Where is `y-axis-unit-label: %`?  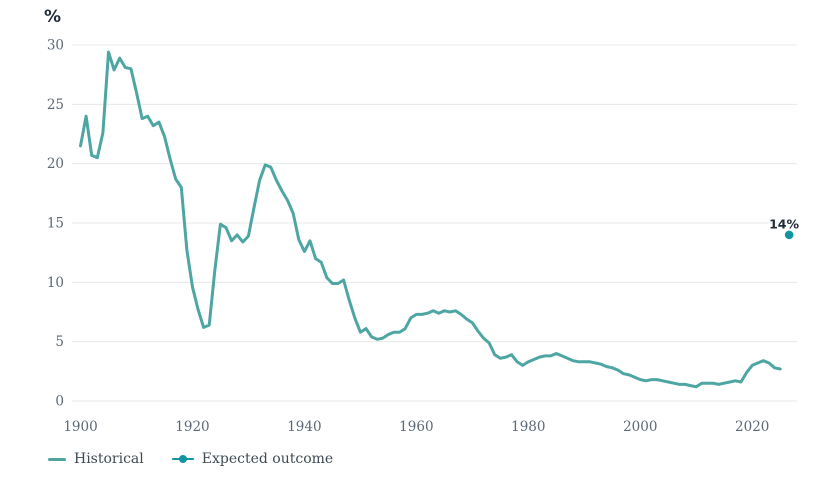 y-axis-unit-label: % is located at coordinates (53, 17).